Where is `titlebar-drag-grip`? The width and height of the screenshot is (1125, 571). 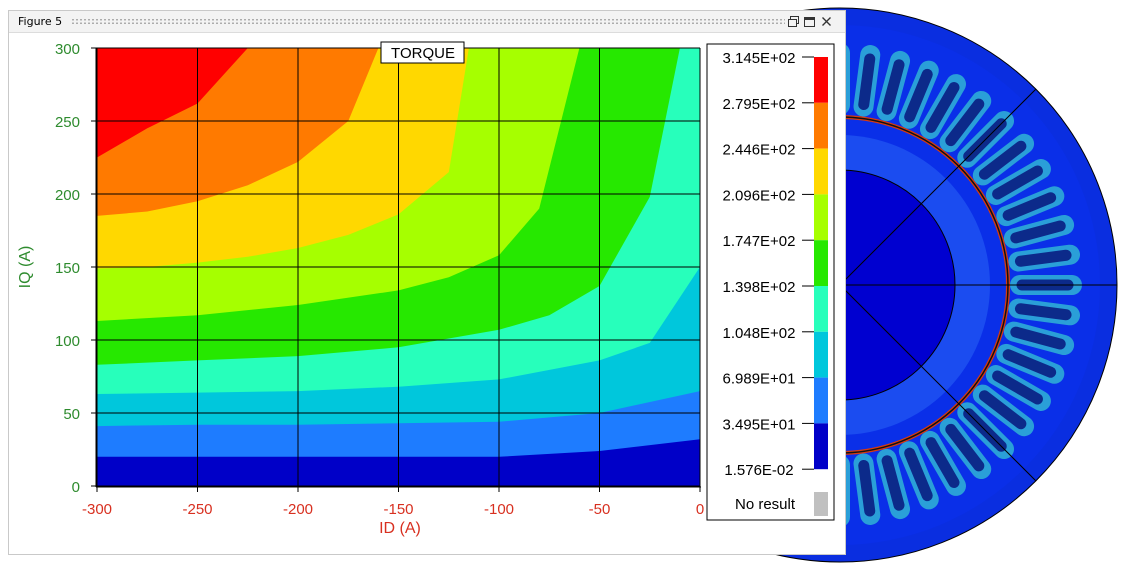
titlebar-drag-grip is located at coordinates (428, 21).